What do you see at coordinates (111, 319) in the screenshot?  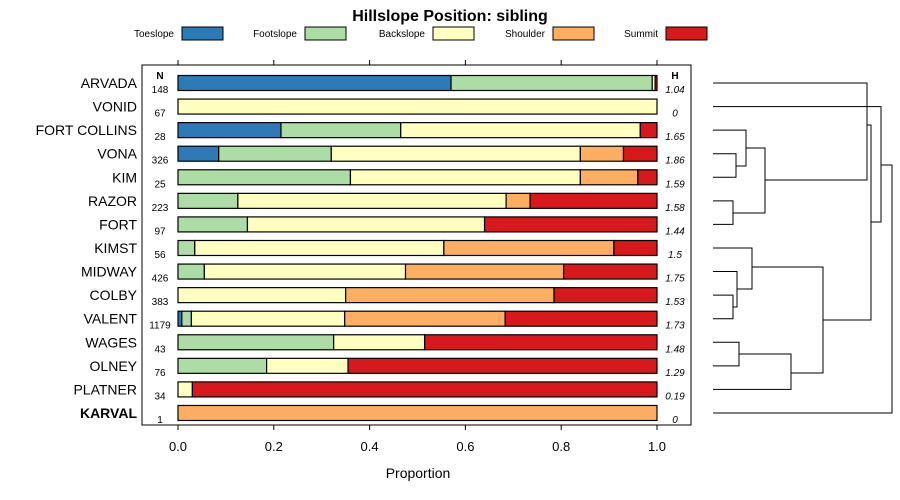 I see `series-label: VALENT` at bounding box center [111, 319].